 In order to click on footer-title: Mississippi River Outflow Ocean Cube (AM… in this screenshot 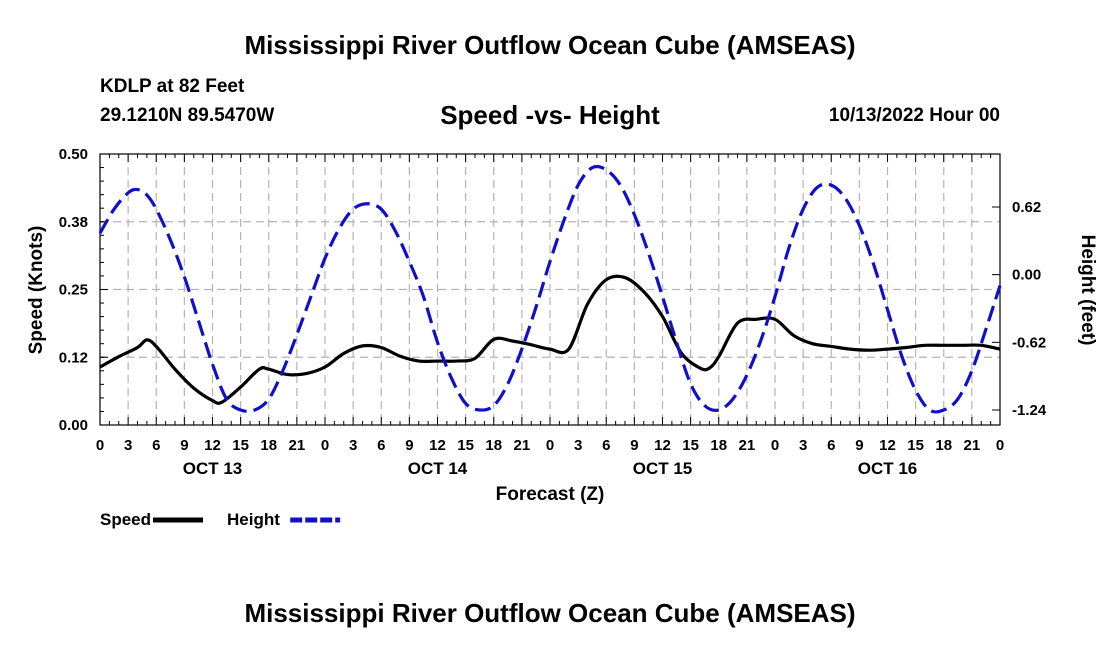, I will do `click(550, 613)`.